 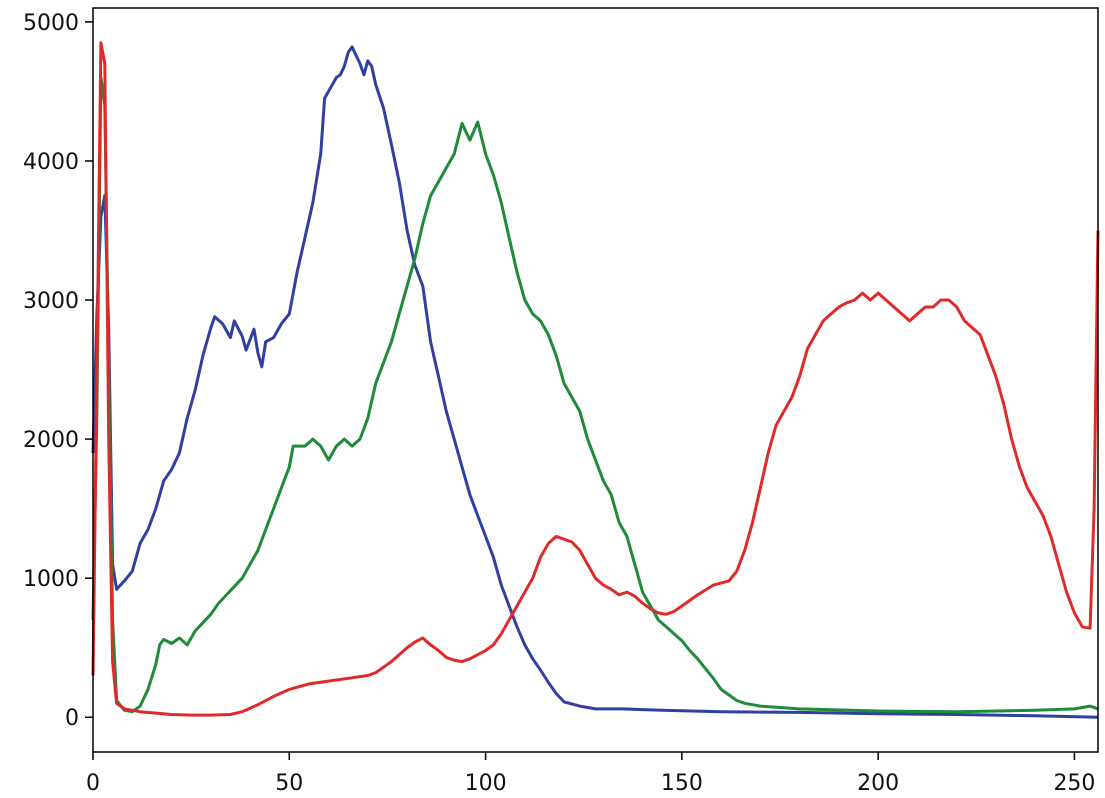 I want to click on x-tick-label: 50, so click(x=289, y=783).